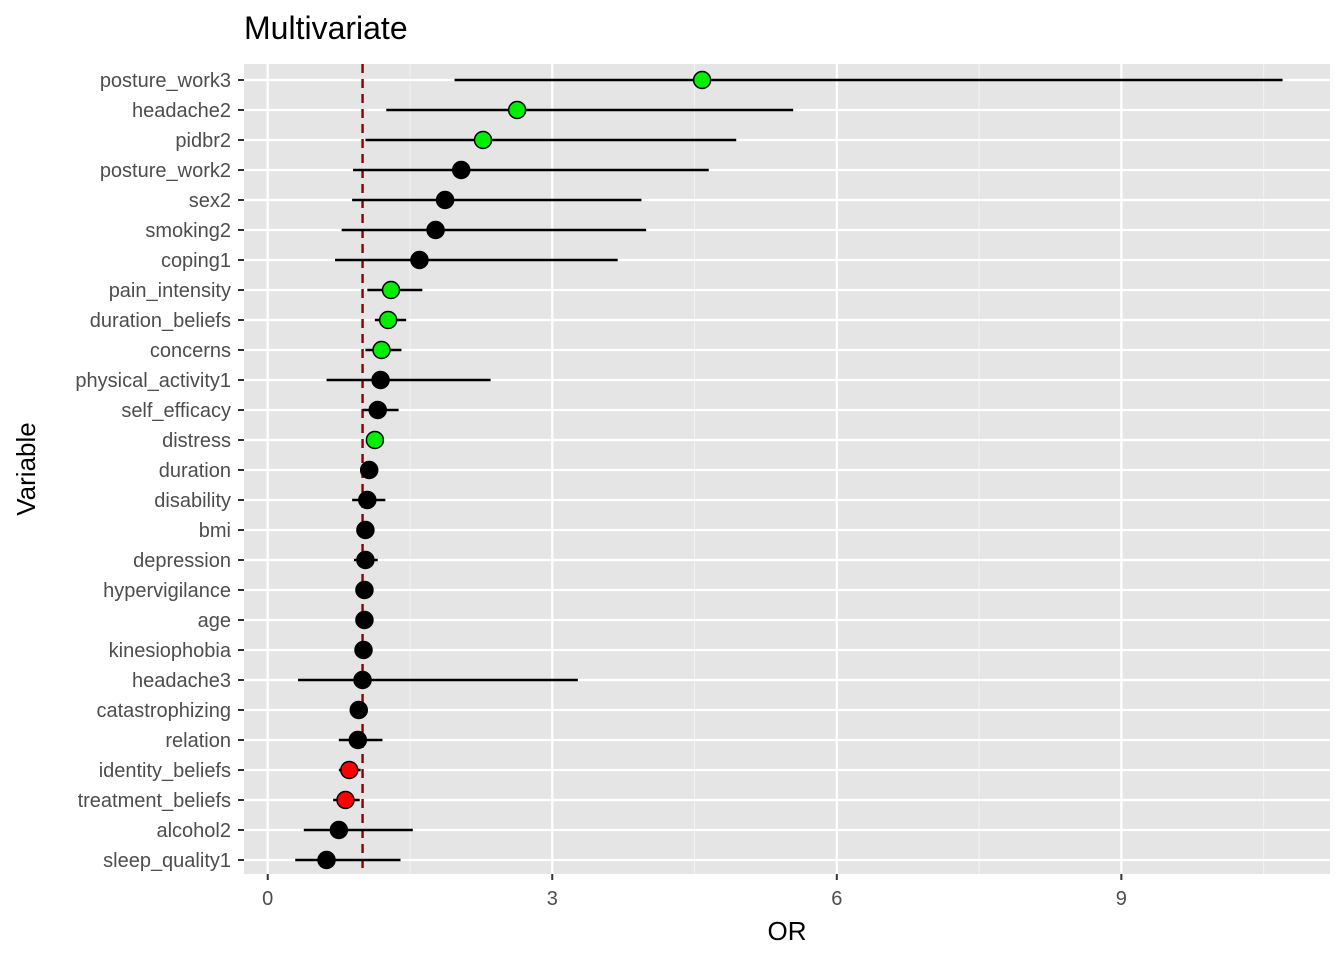 The width and height of the screenshot is (1344, 960). Describe the element at coordinates (170, 291) in the screenshot. I see `y-tick-label: pain_intensity` at that location.